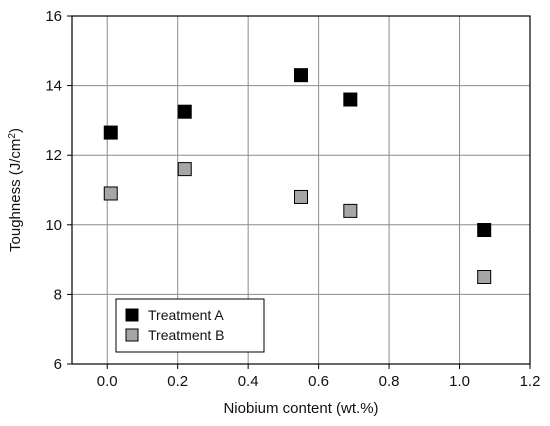 The height and width of the screenshot is (426, 550). Describe the element at coordinates (132, 335) in the screenshot. I see `legend-marker-treatment-b` at that location.